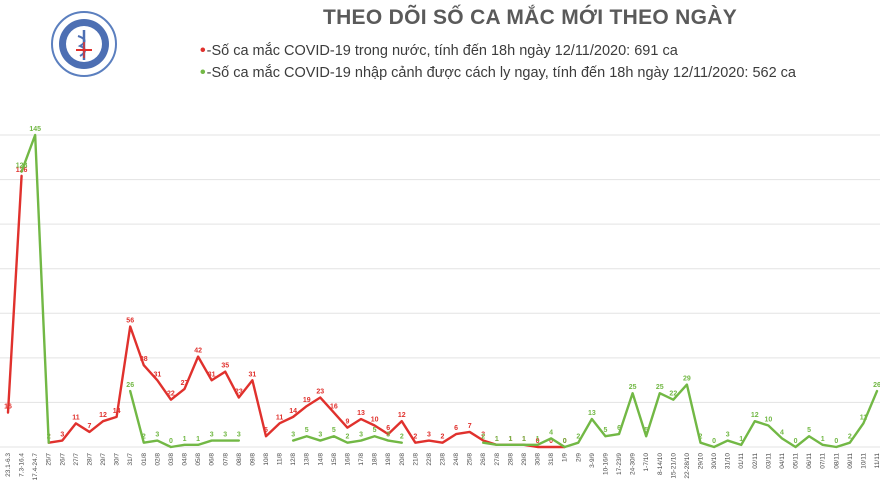  Describe the element at coordinates (836, 461) in the screenshot. I see `x-tick-label: 08/11` at that location.